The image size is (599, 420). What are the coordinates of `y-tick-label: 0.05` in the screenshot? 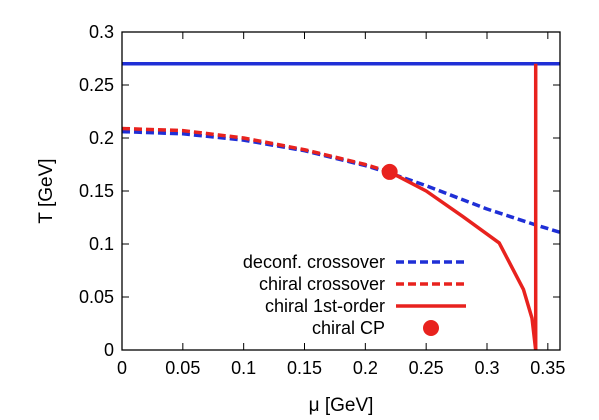 It's located at (96, 297).